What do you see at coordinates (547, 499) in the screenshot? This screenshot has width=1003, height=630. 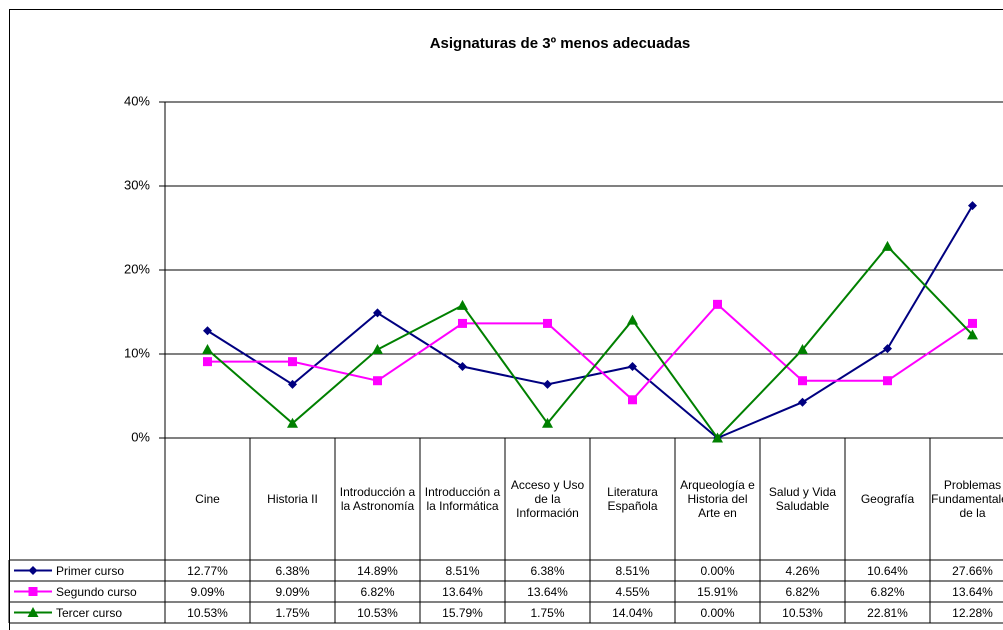 I see `category-header: Acceso y Uso de la Información` at bounding box center [547, 499].